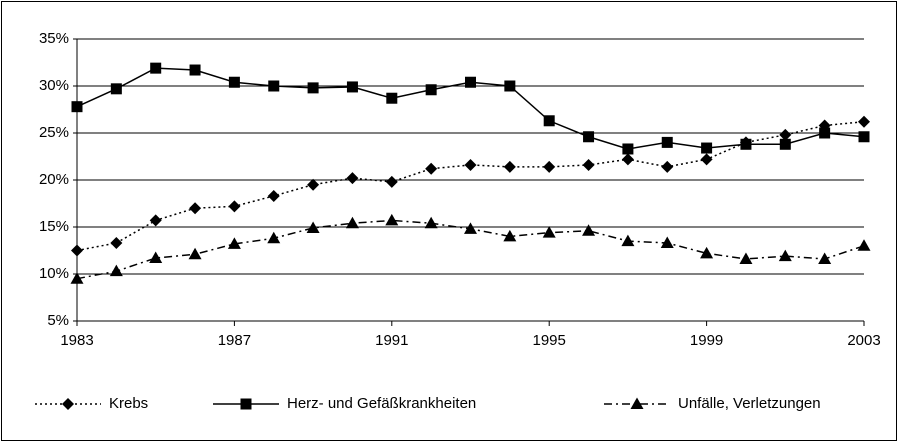 This screenshot has height=443, width=899. What do you see at coordinates (749, 403) in the screenshot?
I see `legend-label: Unfälle, Verletzungen` at bounding box center [749, 403].